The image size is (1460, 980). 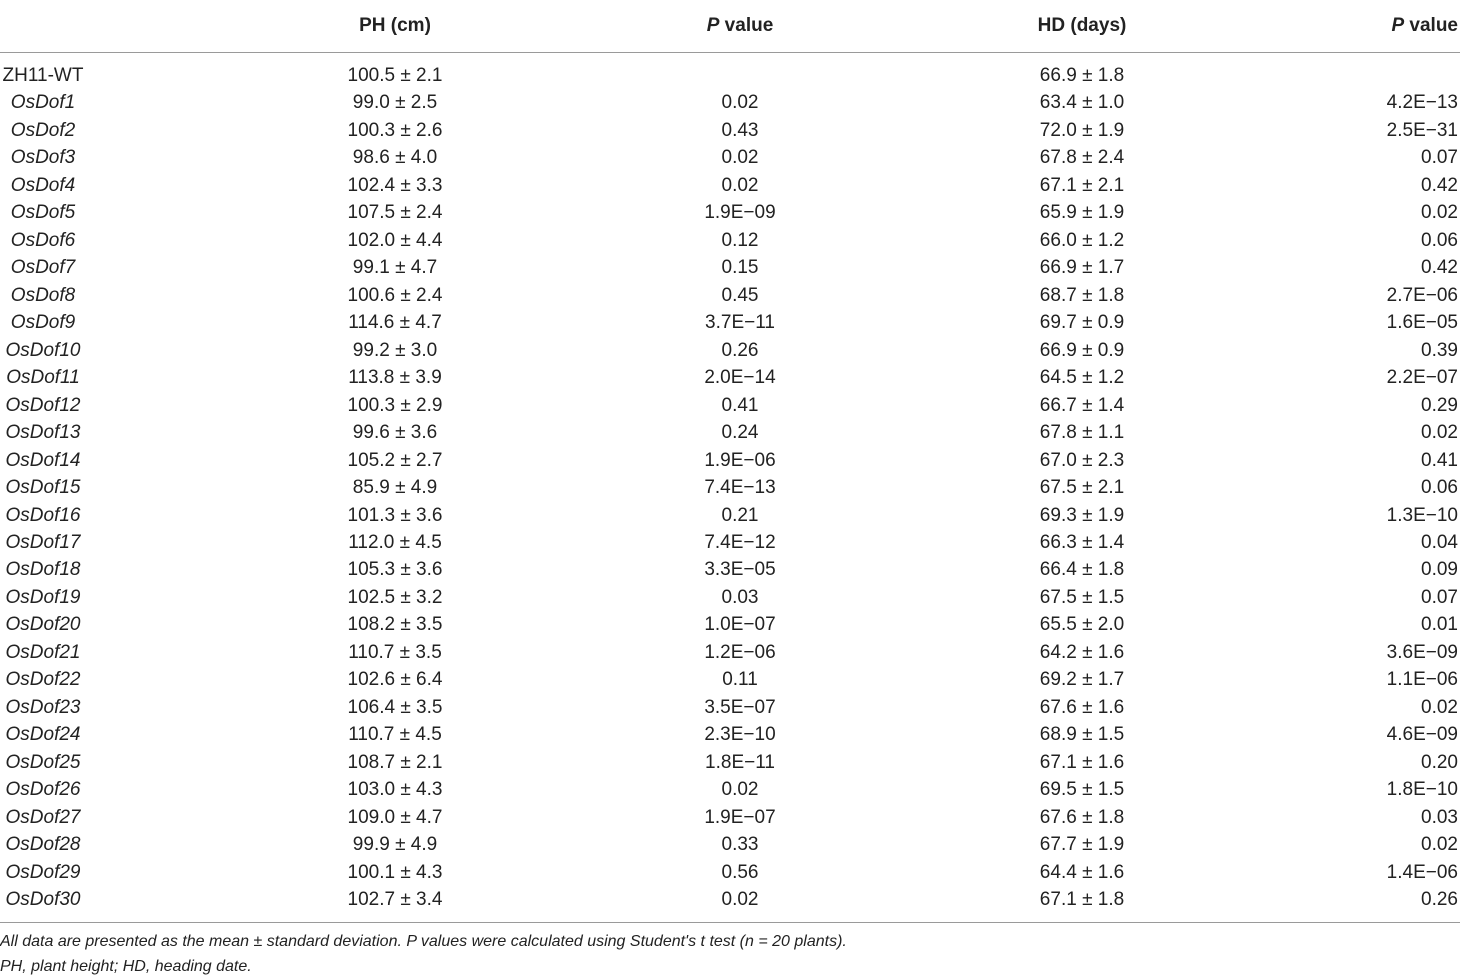 I want to click on table-cell: 67.1 ± 1.8, so click(x=1082, y=900).